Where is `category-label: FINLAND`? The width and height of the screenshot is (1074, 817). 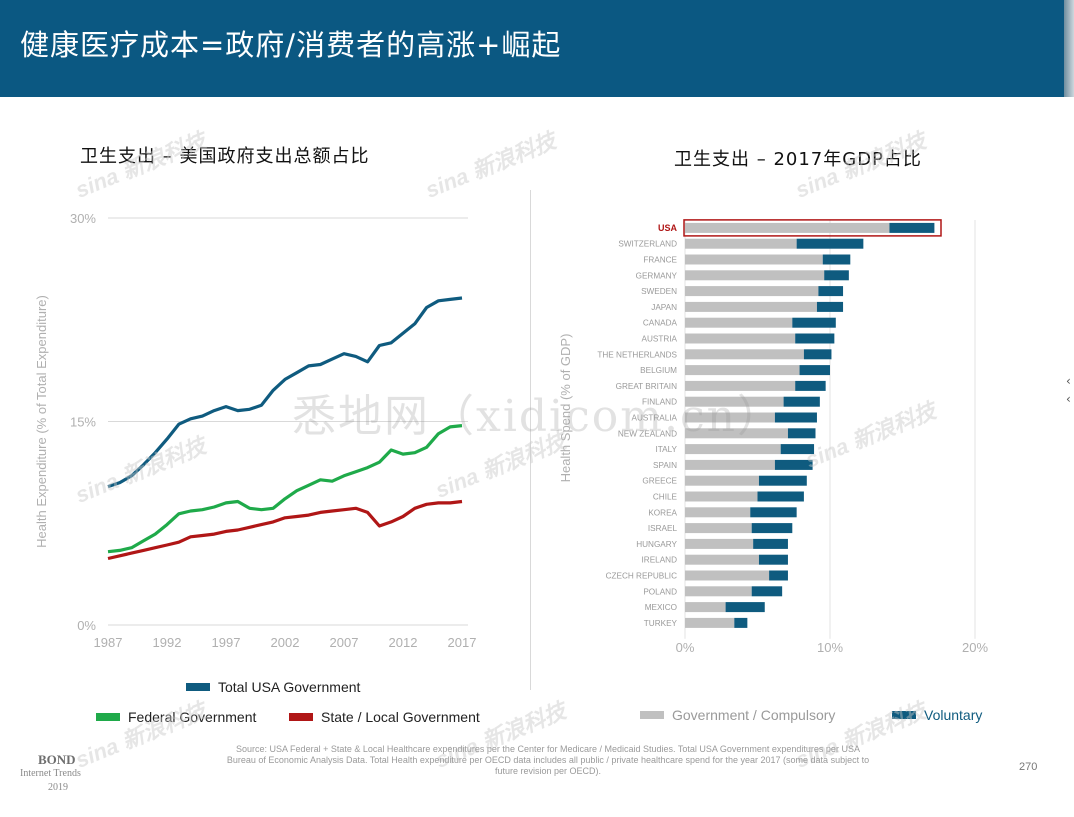 category-label: FINLAND is located at coordinates (659, 402).